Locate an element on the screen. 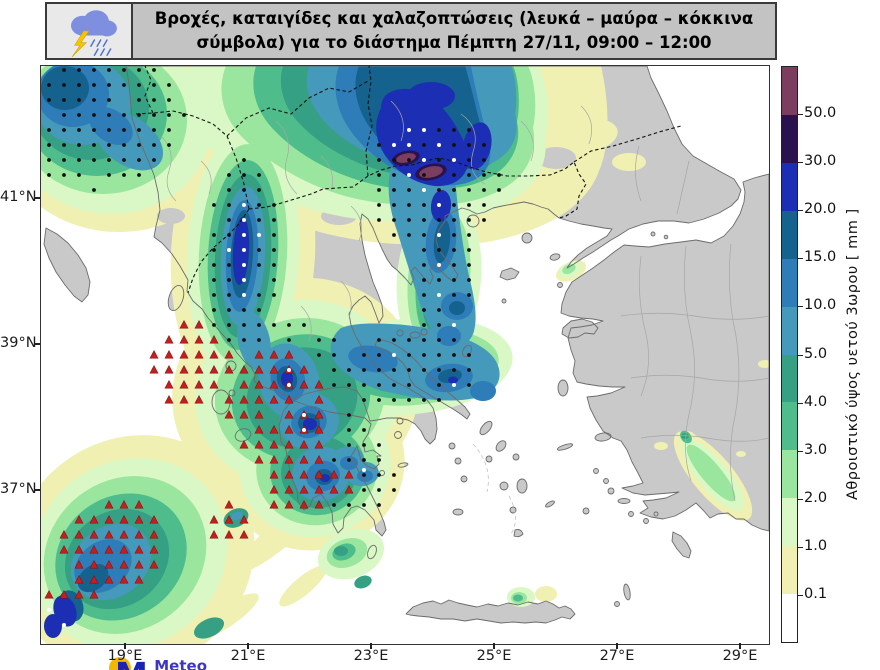  lat-tick-41N: 41°N is located at coordinates (18, 197).